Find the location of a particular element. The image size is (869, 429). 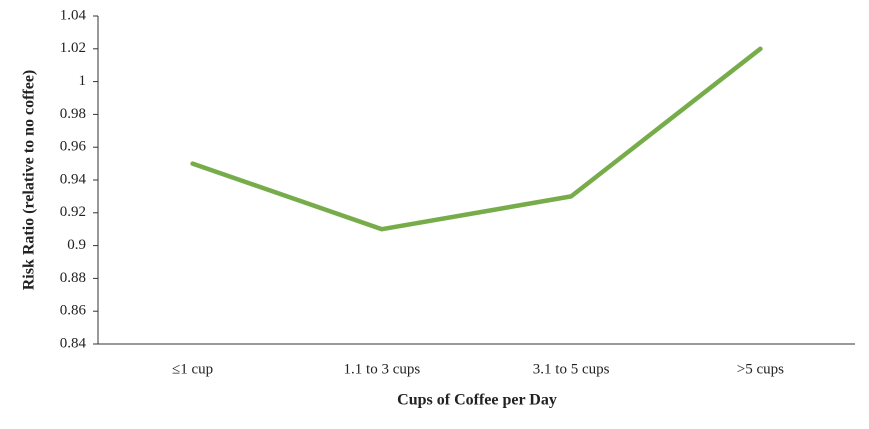

x-tick-label: 1.1 to 3 cups is located at coordinates (382, 369).